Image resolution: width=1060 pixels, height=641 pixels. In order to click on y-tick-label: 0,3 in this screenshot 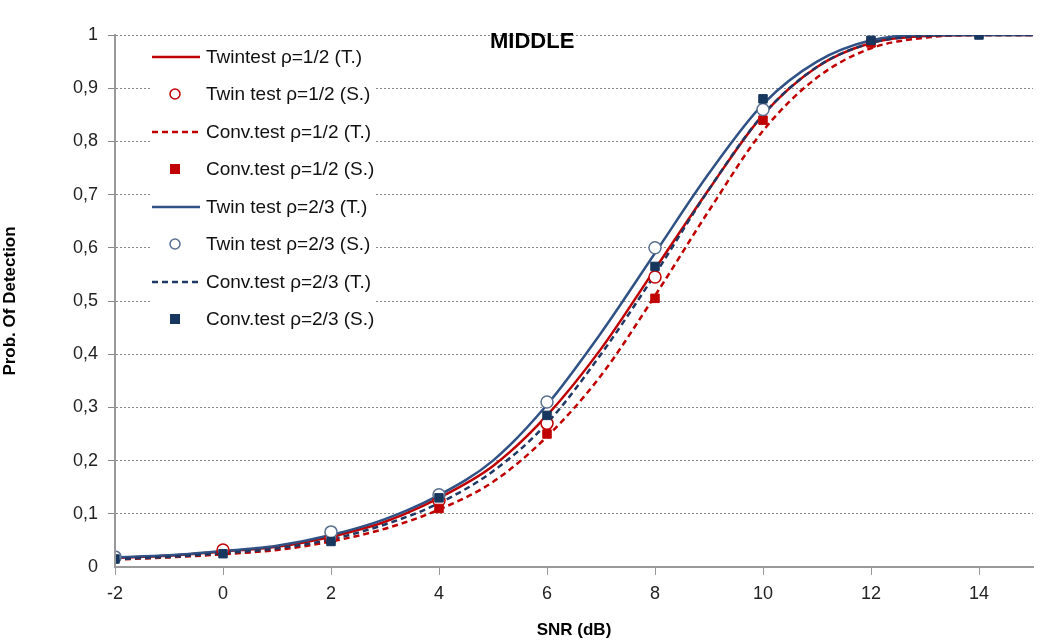, I will do `click(85, 406)`.